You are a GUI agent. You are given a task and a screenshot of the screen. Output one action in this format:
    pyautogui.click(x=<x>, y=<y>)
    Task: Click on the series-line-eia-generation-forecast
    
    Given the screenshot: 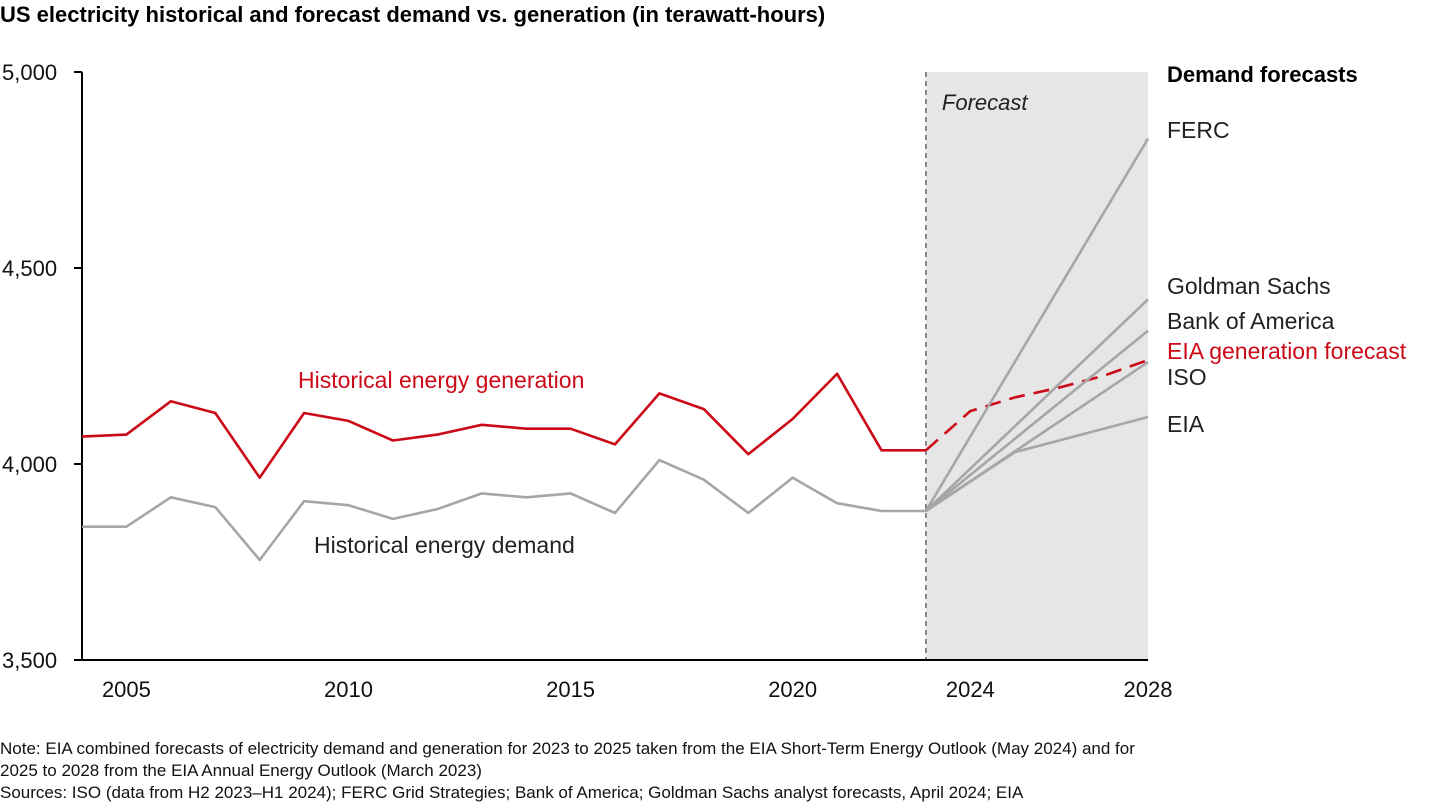 What is the action you would take?
    pyautogui.click(x=1037, y=405)
    